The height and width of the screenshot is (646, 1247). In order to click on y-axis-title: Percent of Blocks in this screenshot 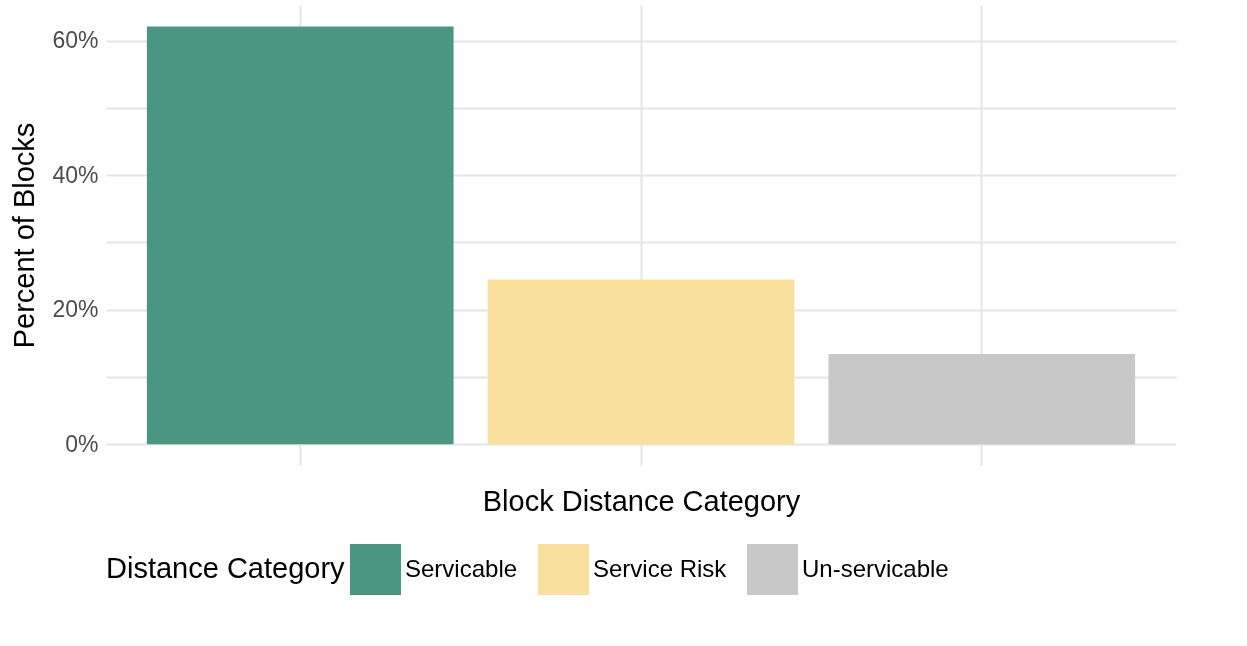, I will do `click(24, 235)`.